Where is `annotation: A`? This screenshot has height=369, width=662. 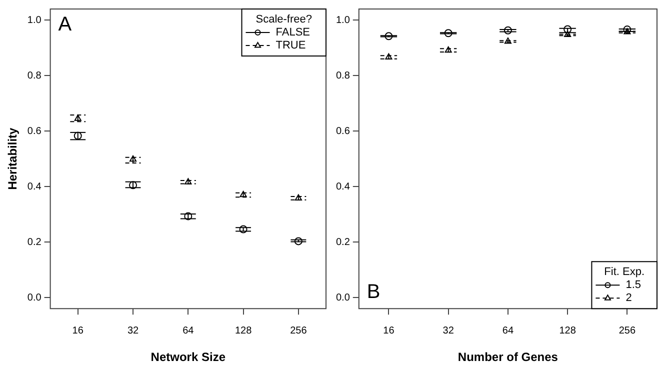
annotation: A is located at coordinates (65, 25).